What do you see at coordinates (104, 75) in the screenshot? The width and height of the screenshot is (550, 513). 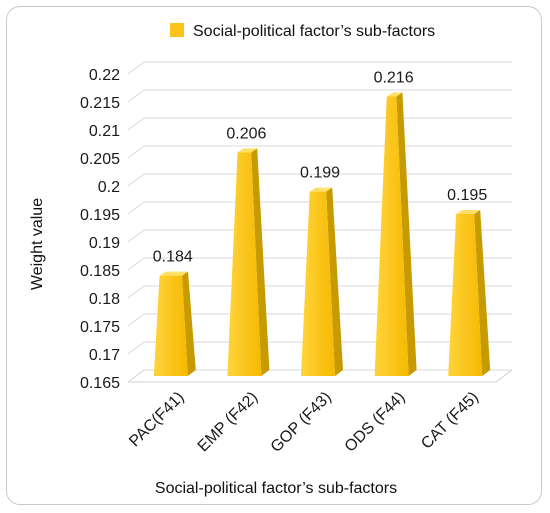 I see `y-tick-label: 0.22` at bounding box center [104, 75].